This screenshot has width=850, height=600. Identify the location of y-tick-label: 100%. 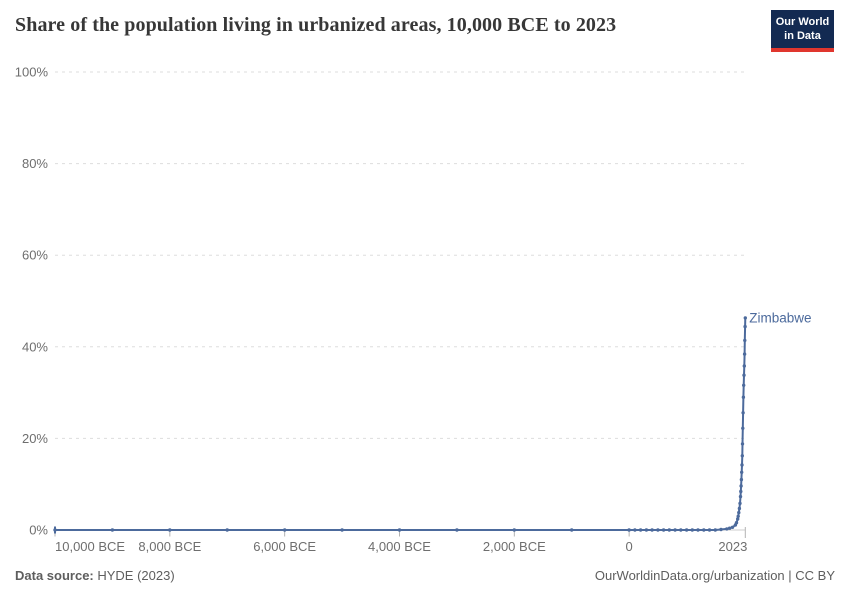
(32, 72).